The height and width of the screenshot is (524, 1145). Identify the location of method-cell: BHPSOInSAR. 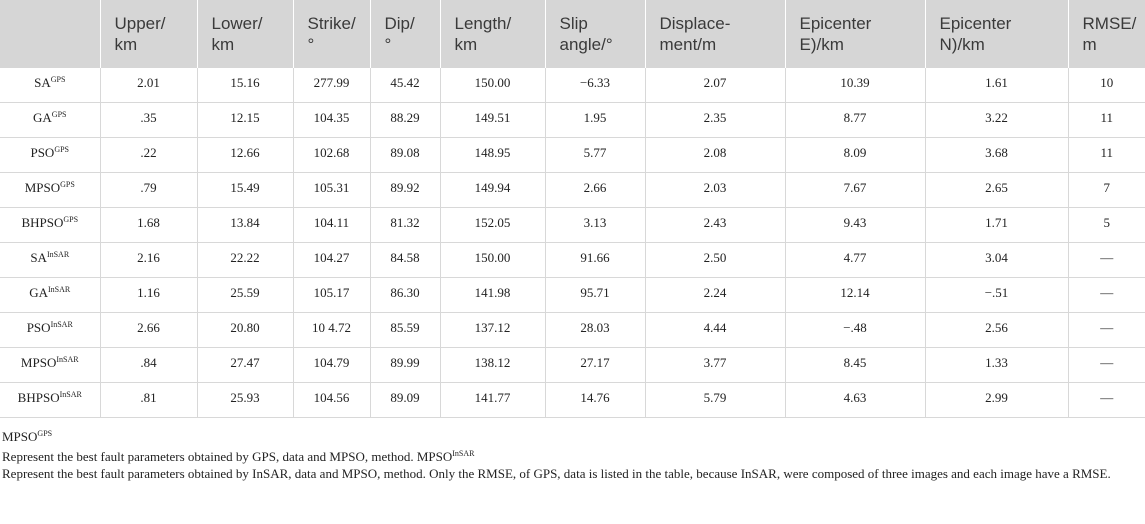
(50, 400).